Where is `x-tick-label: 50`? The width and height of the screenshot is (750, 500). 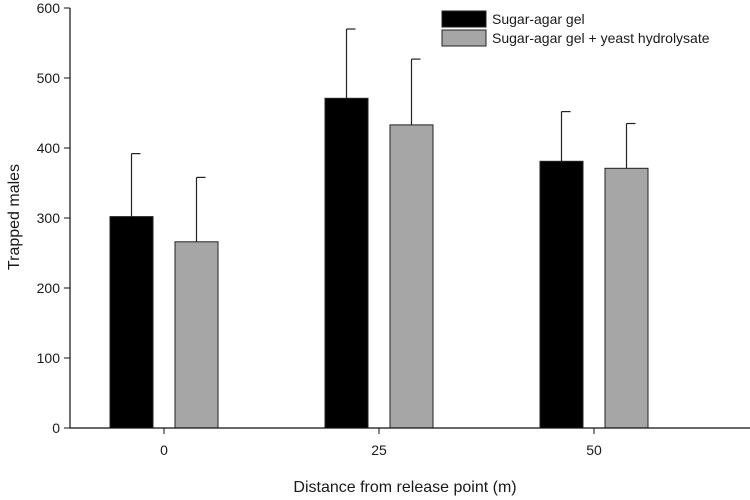 x-tick-label: 50 is located at coordinates (594, 450).